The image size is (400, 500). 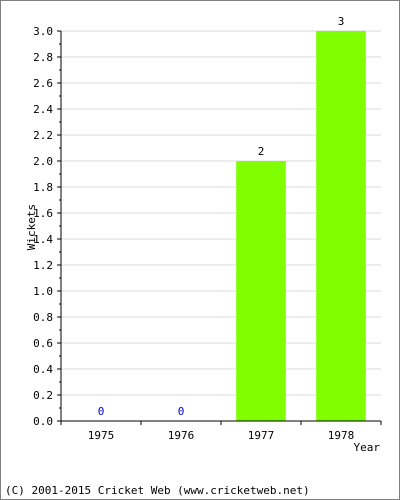 I want to click on y-tick-label: 2.0, so click(x=43, y=161).